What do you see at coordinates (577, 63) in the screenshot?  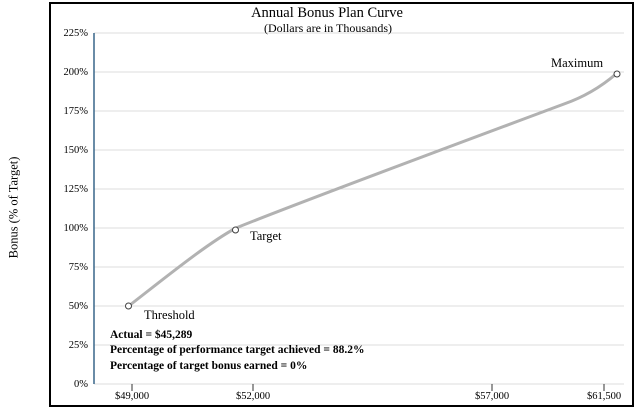 I see `point-label-maximum: Maximum` at bounding box center [577, 63].